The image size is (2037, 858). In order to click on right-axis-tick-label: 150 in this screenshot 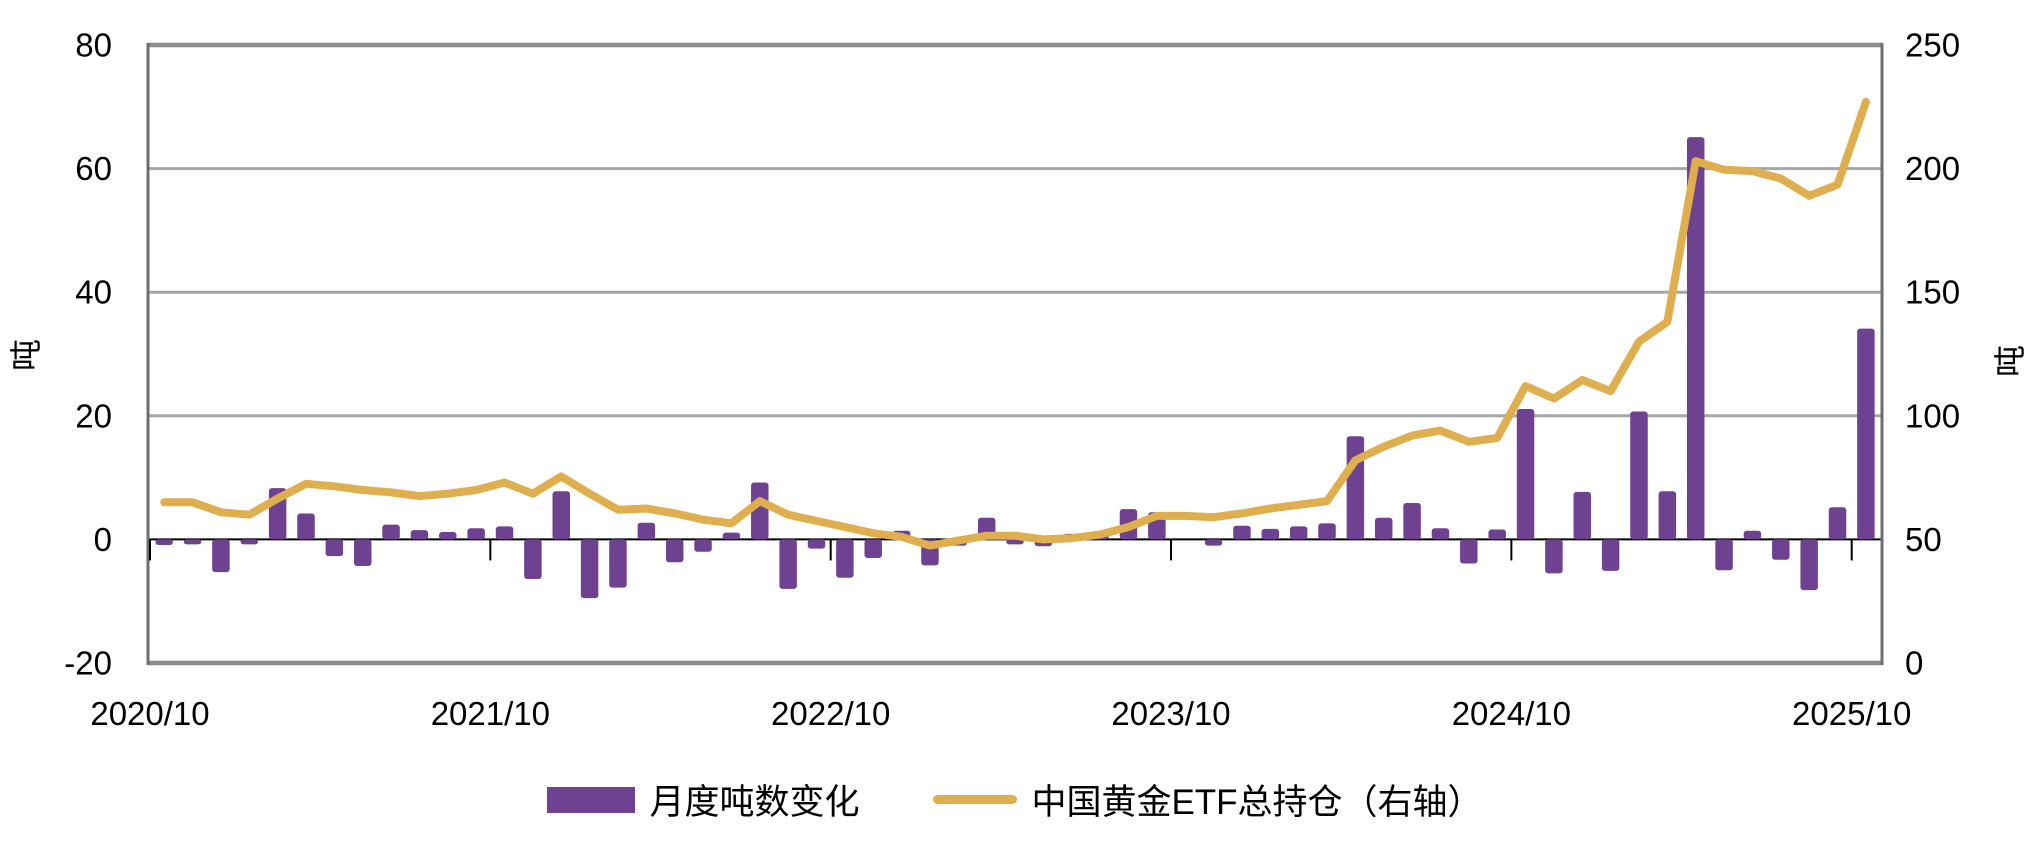, I will do `click(1932, 292)`.